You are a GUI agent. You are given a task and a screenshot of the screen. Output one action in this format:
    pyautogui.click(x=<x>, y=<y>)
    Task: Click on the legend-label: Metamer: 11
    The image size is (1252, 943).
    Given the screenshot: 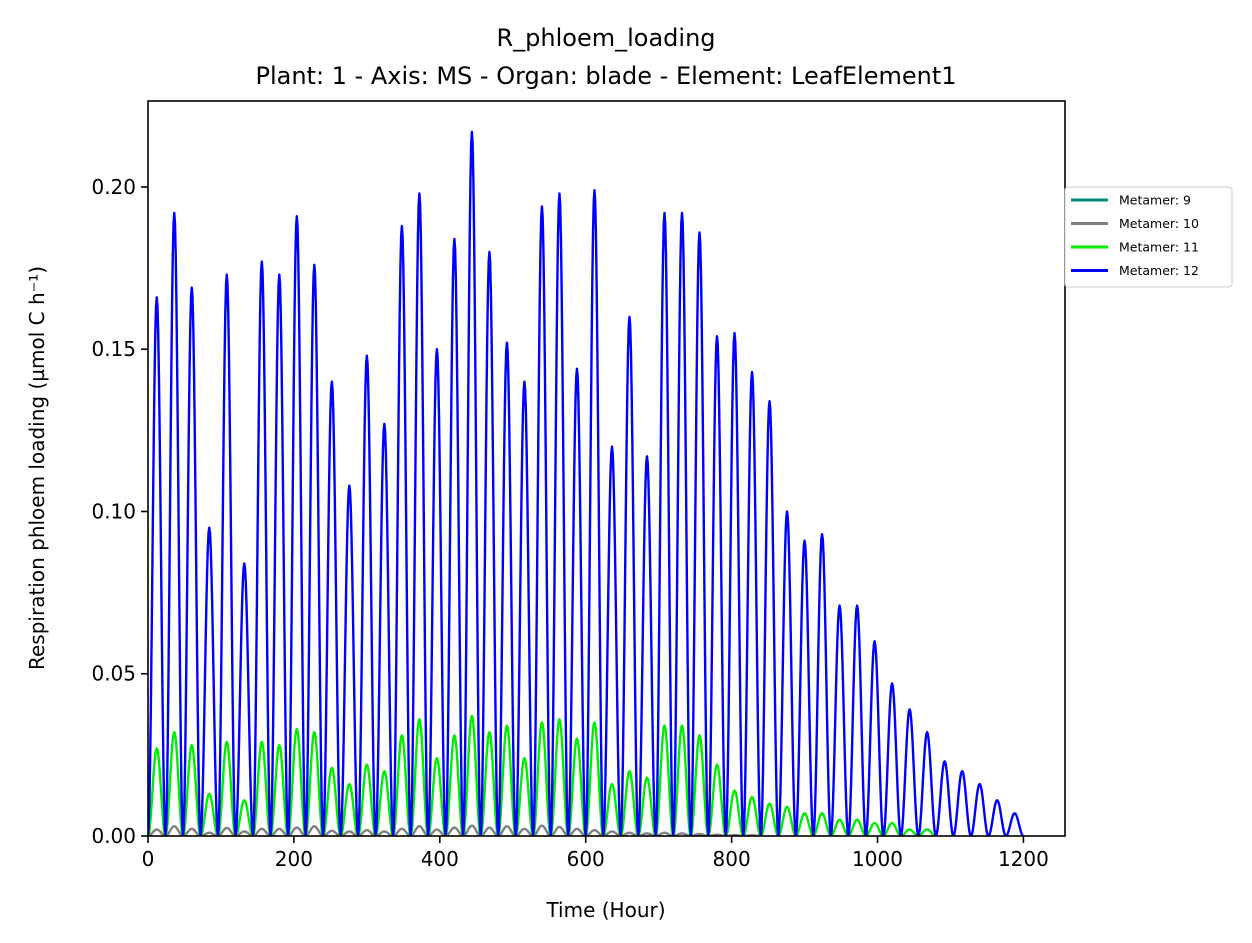 What is the action you would take?
    pyautogui.click(x=1159, y=247)
    